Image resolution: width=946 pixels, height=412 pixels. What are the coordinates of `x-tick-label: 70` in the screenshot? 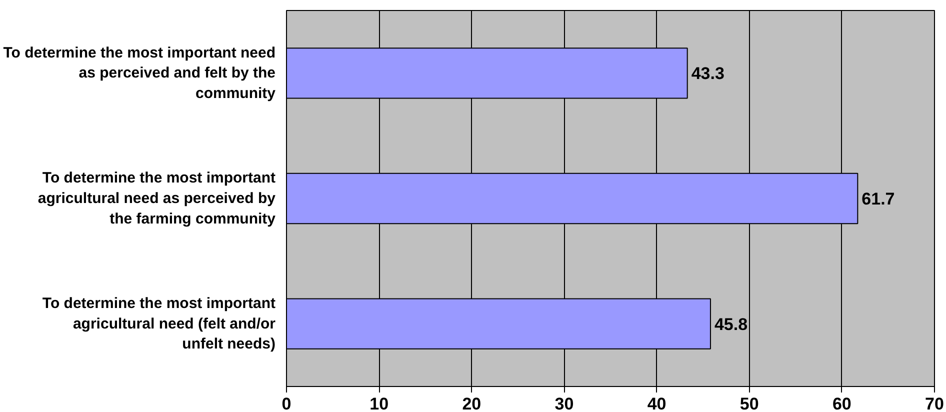 It's located at (934, 403).